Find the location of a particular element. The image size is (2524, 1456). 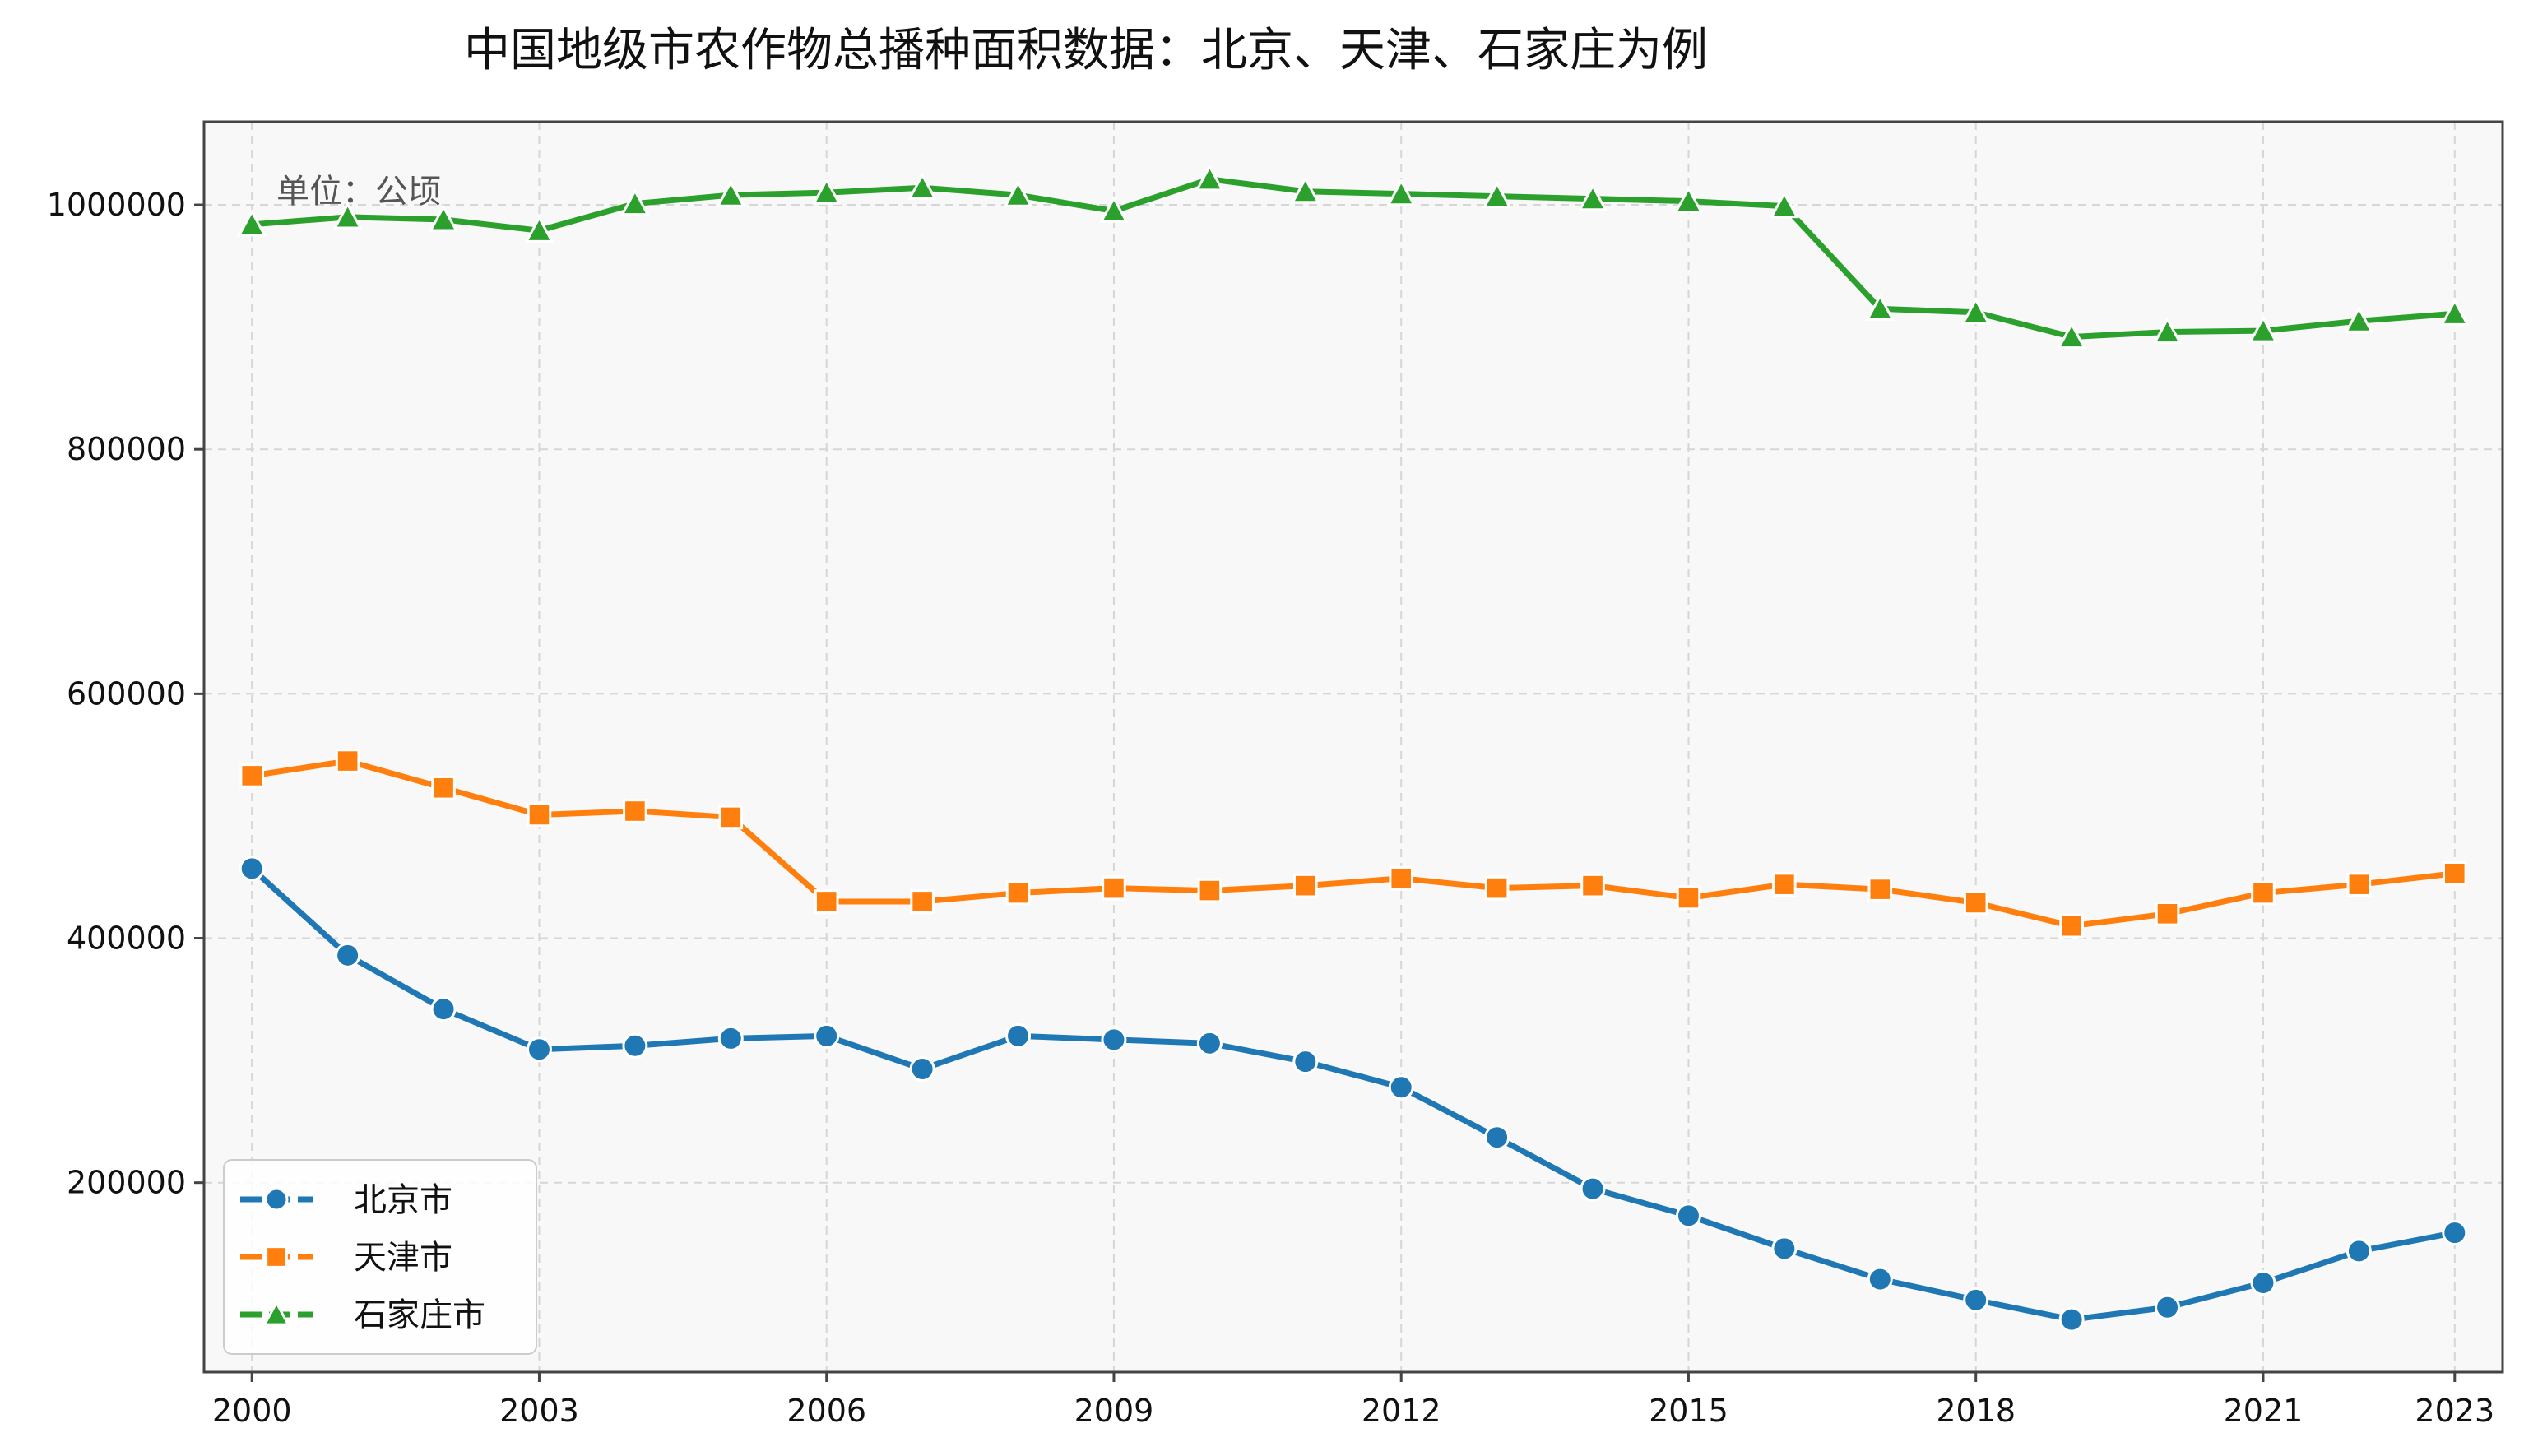

unit-annotation: 单位：公顷 is located at coordinates (358, 192).